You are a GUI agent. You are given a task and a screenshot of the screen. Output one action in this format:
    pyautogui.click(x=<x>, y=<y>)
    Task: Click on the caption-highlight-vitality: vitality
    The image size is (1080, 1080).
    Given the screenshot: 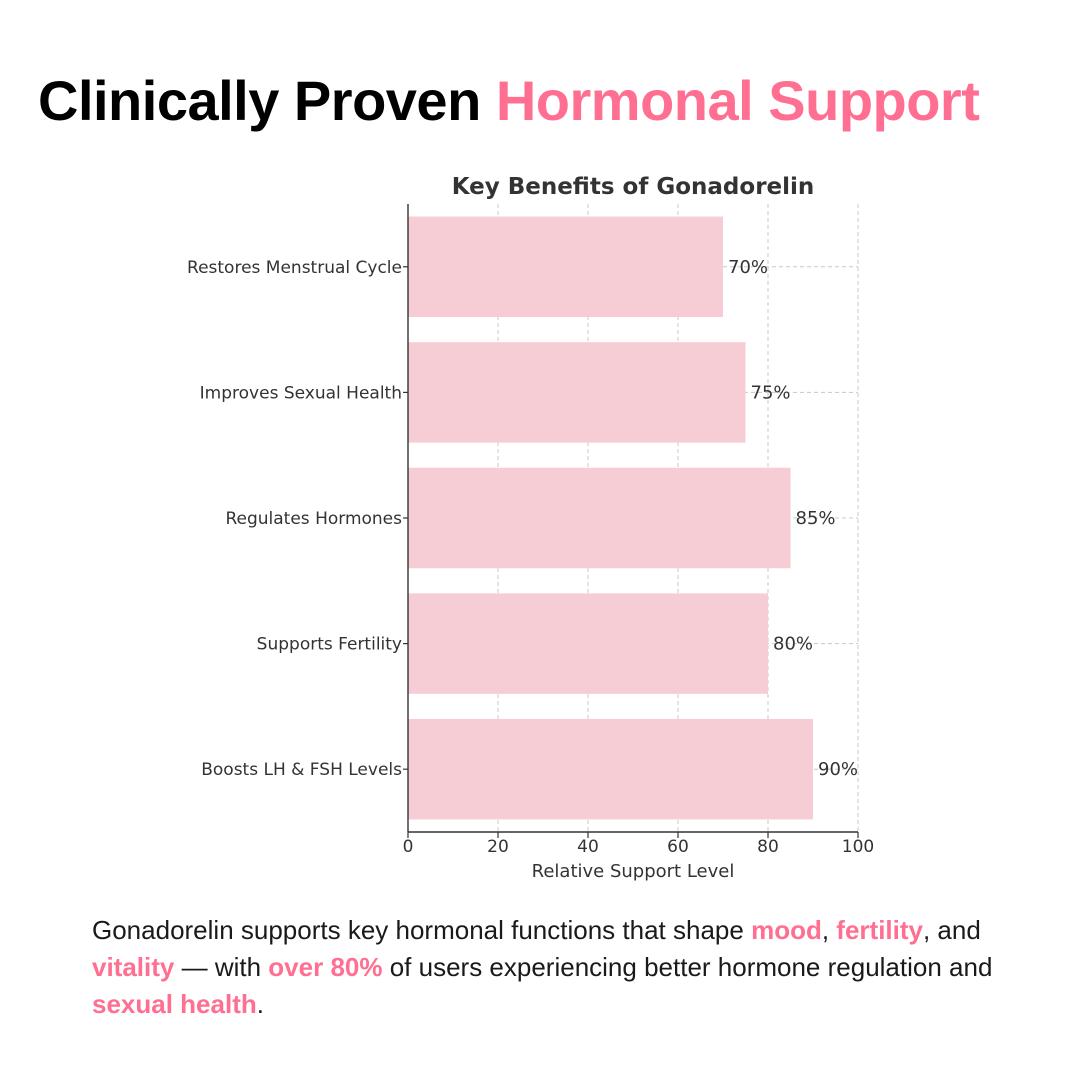 What is the action you would take?
    pyautogui.click(x=133, y=967)
    